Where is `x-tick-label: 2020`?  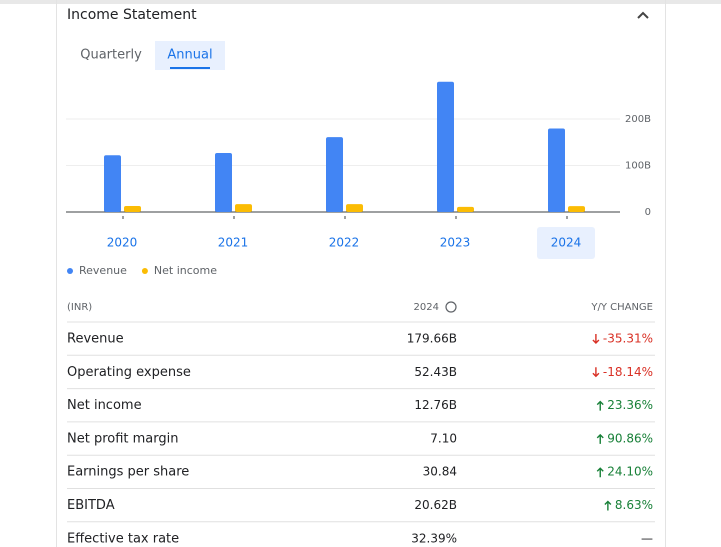 x-tick-label: 2020 is located at coordinates (122, 243).